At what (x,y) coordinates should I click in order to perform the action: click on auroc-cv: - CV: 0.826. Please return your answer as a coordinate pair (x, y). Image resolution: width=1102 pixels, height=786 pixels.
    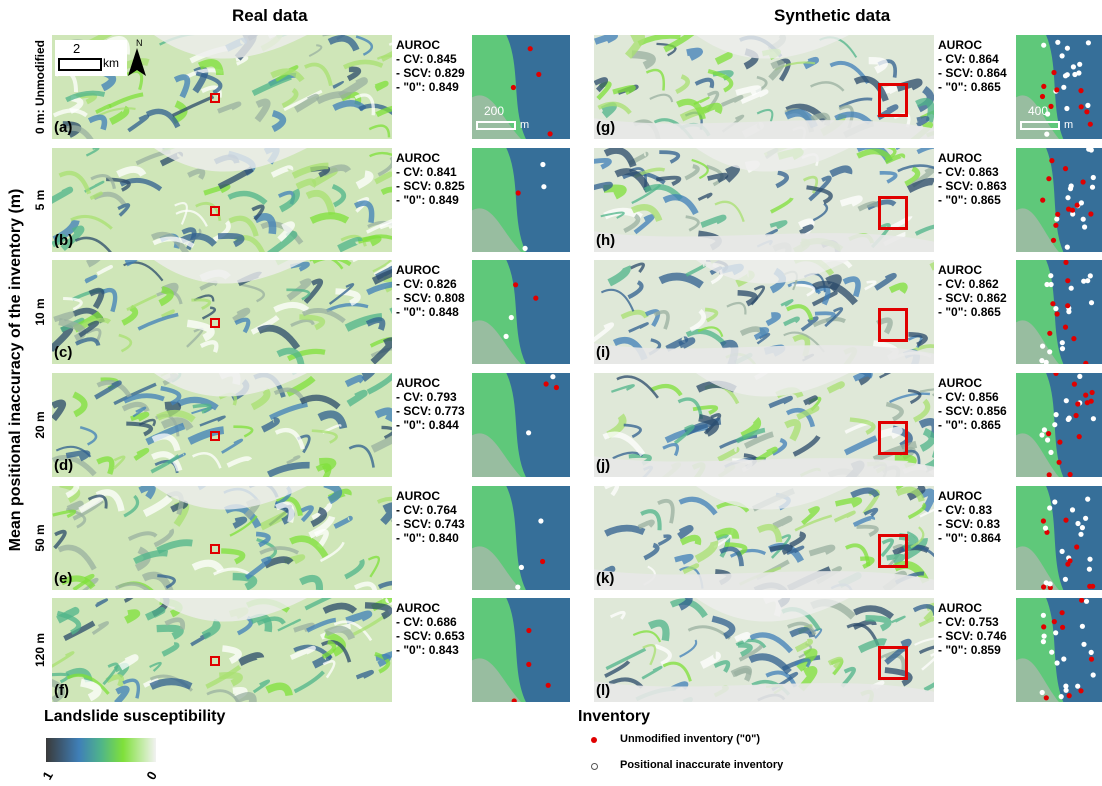
    Looking at the image, I should click on (426, 284).